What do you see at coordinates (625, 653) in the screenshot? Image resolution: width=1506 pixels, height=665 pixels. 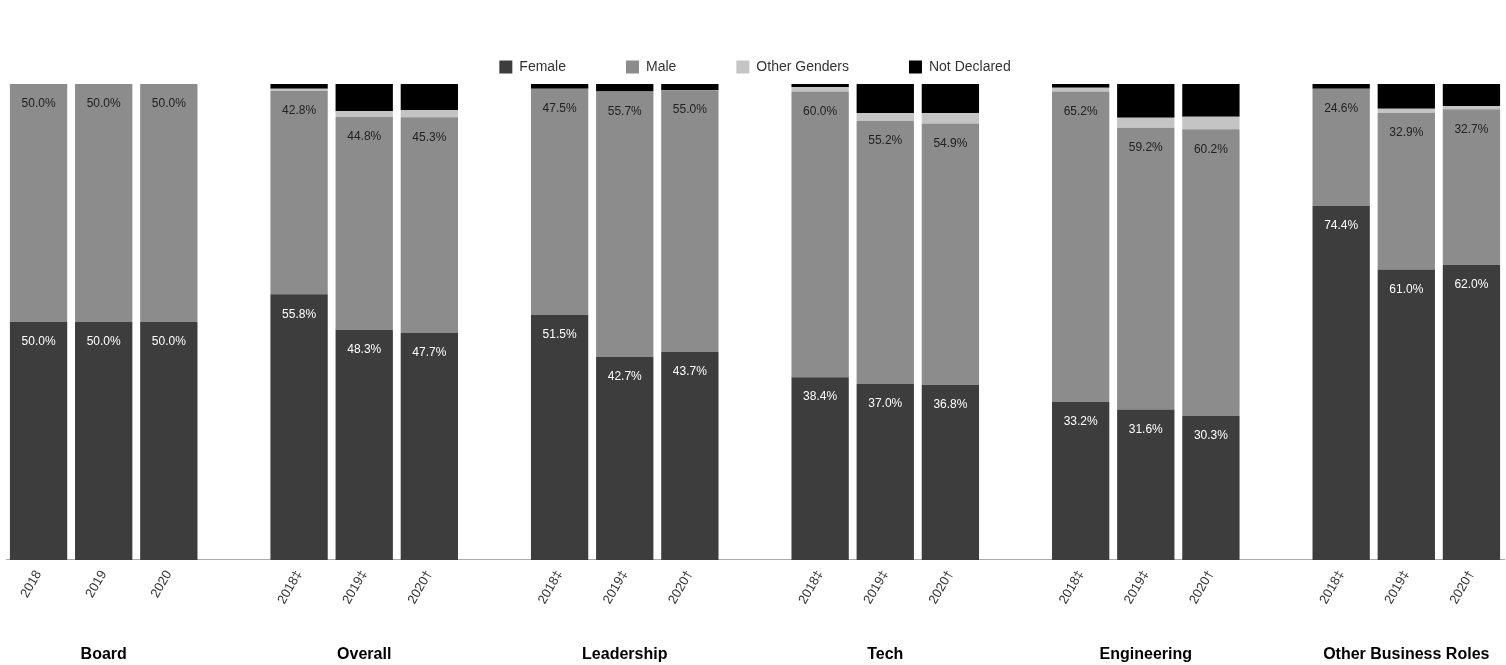 I see `text: Leadership` at bounding box center [625, 653].